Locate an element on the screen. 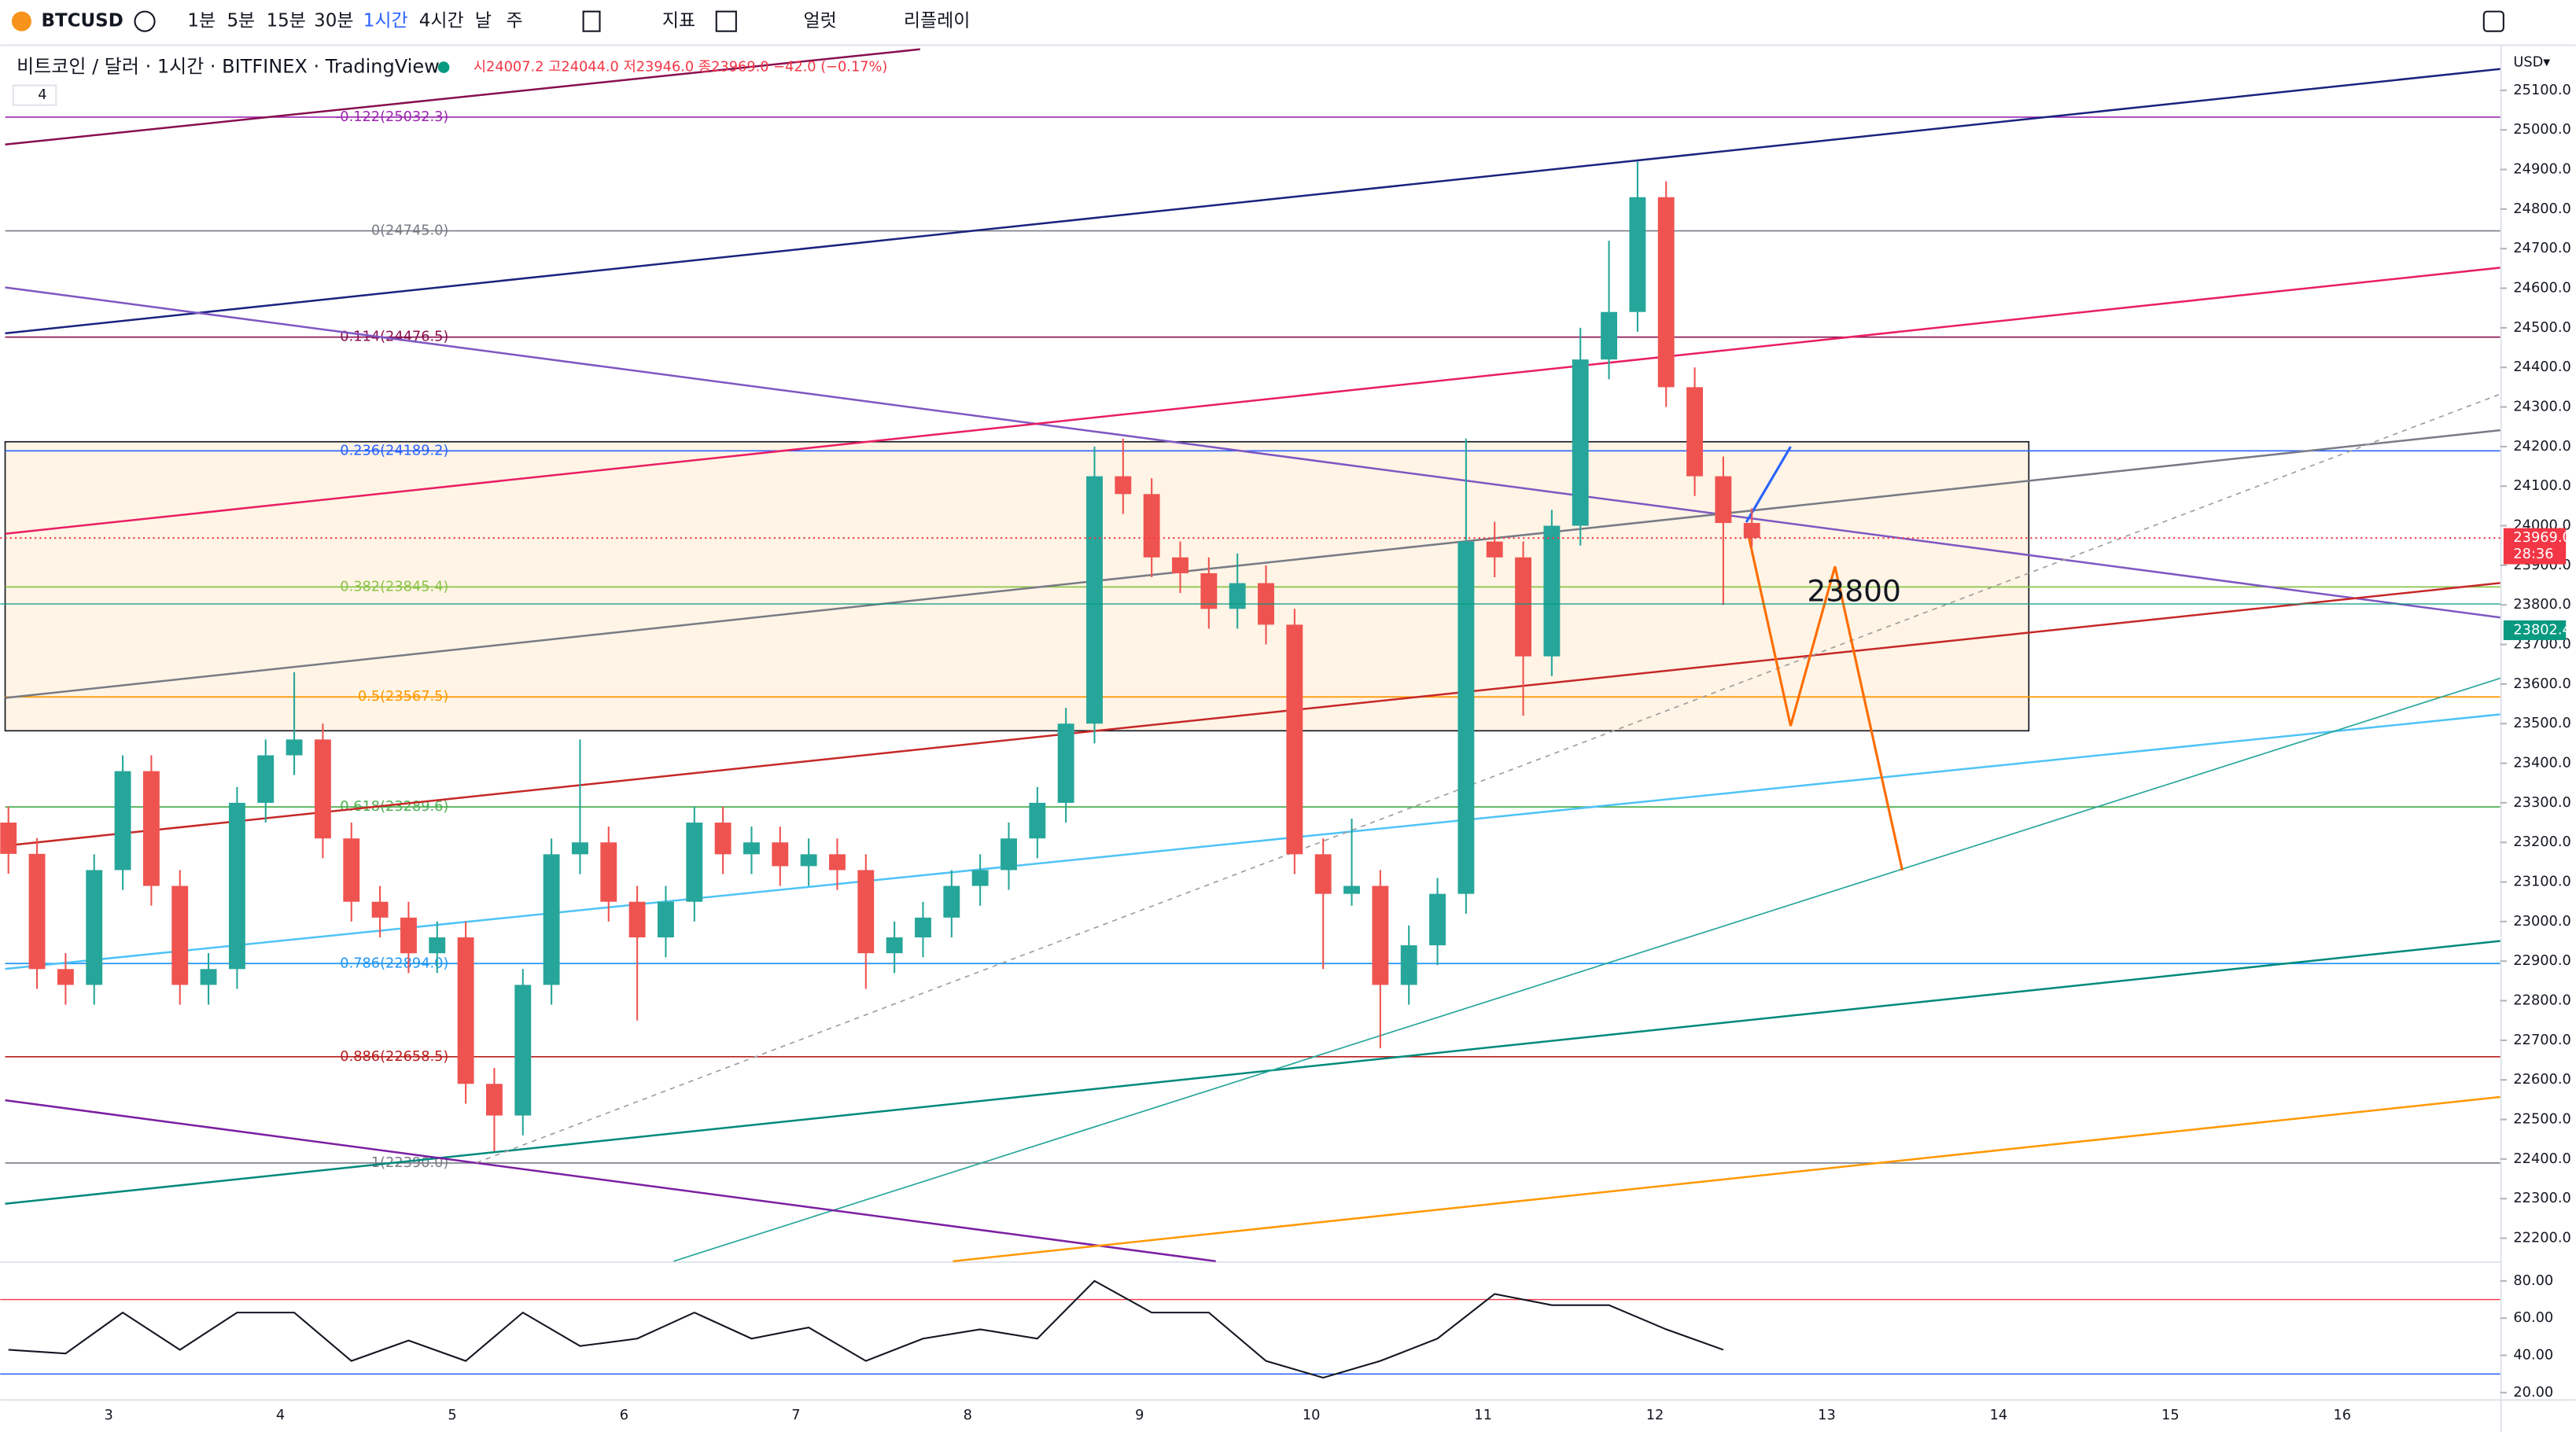 Image resolution: width=2576 pixels, height=1432 pixels. price-tick-label: 23100.0 is located at coordinates (2541, 882).